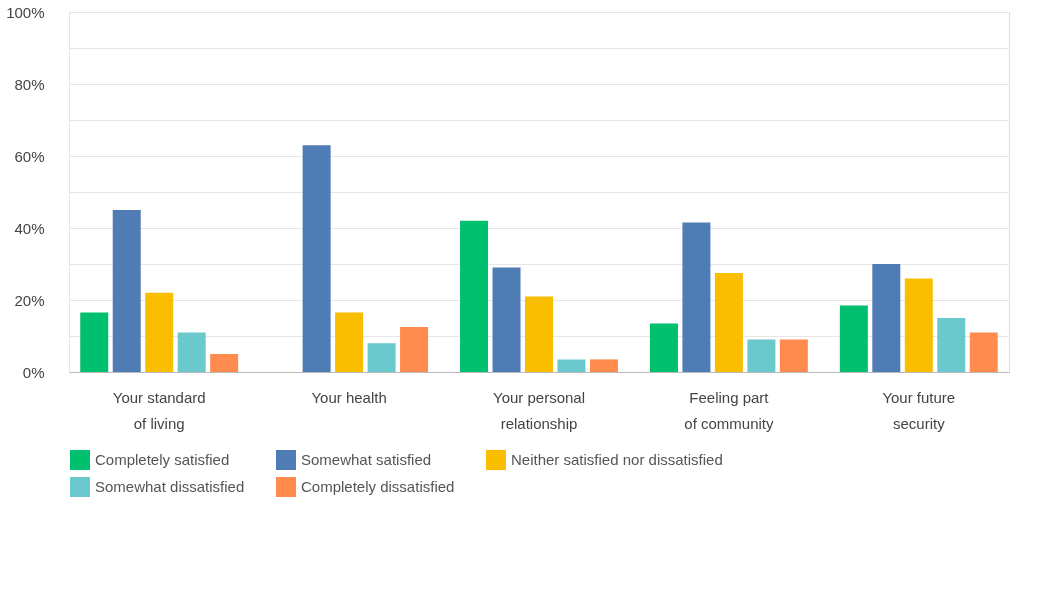 Image resolution: width=1042 pixels, height=606 pixels. What do you see at coordinates (539, 410) in the screenshot?
I see `x-tick-label: Your personal relationship` at bounding box center [539, 410].